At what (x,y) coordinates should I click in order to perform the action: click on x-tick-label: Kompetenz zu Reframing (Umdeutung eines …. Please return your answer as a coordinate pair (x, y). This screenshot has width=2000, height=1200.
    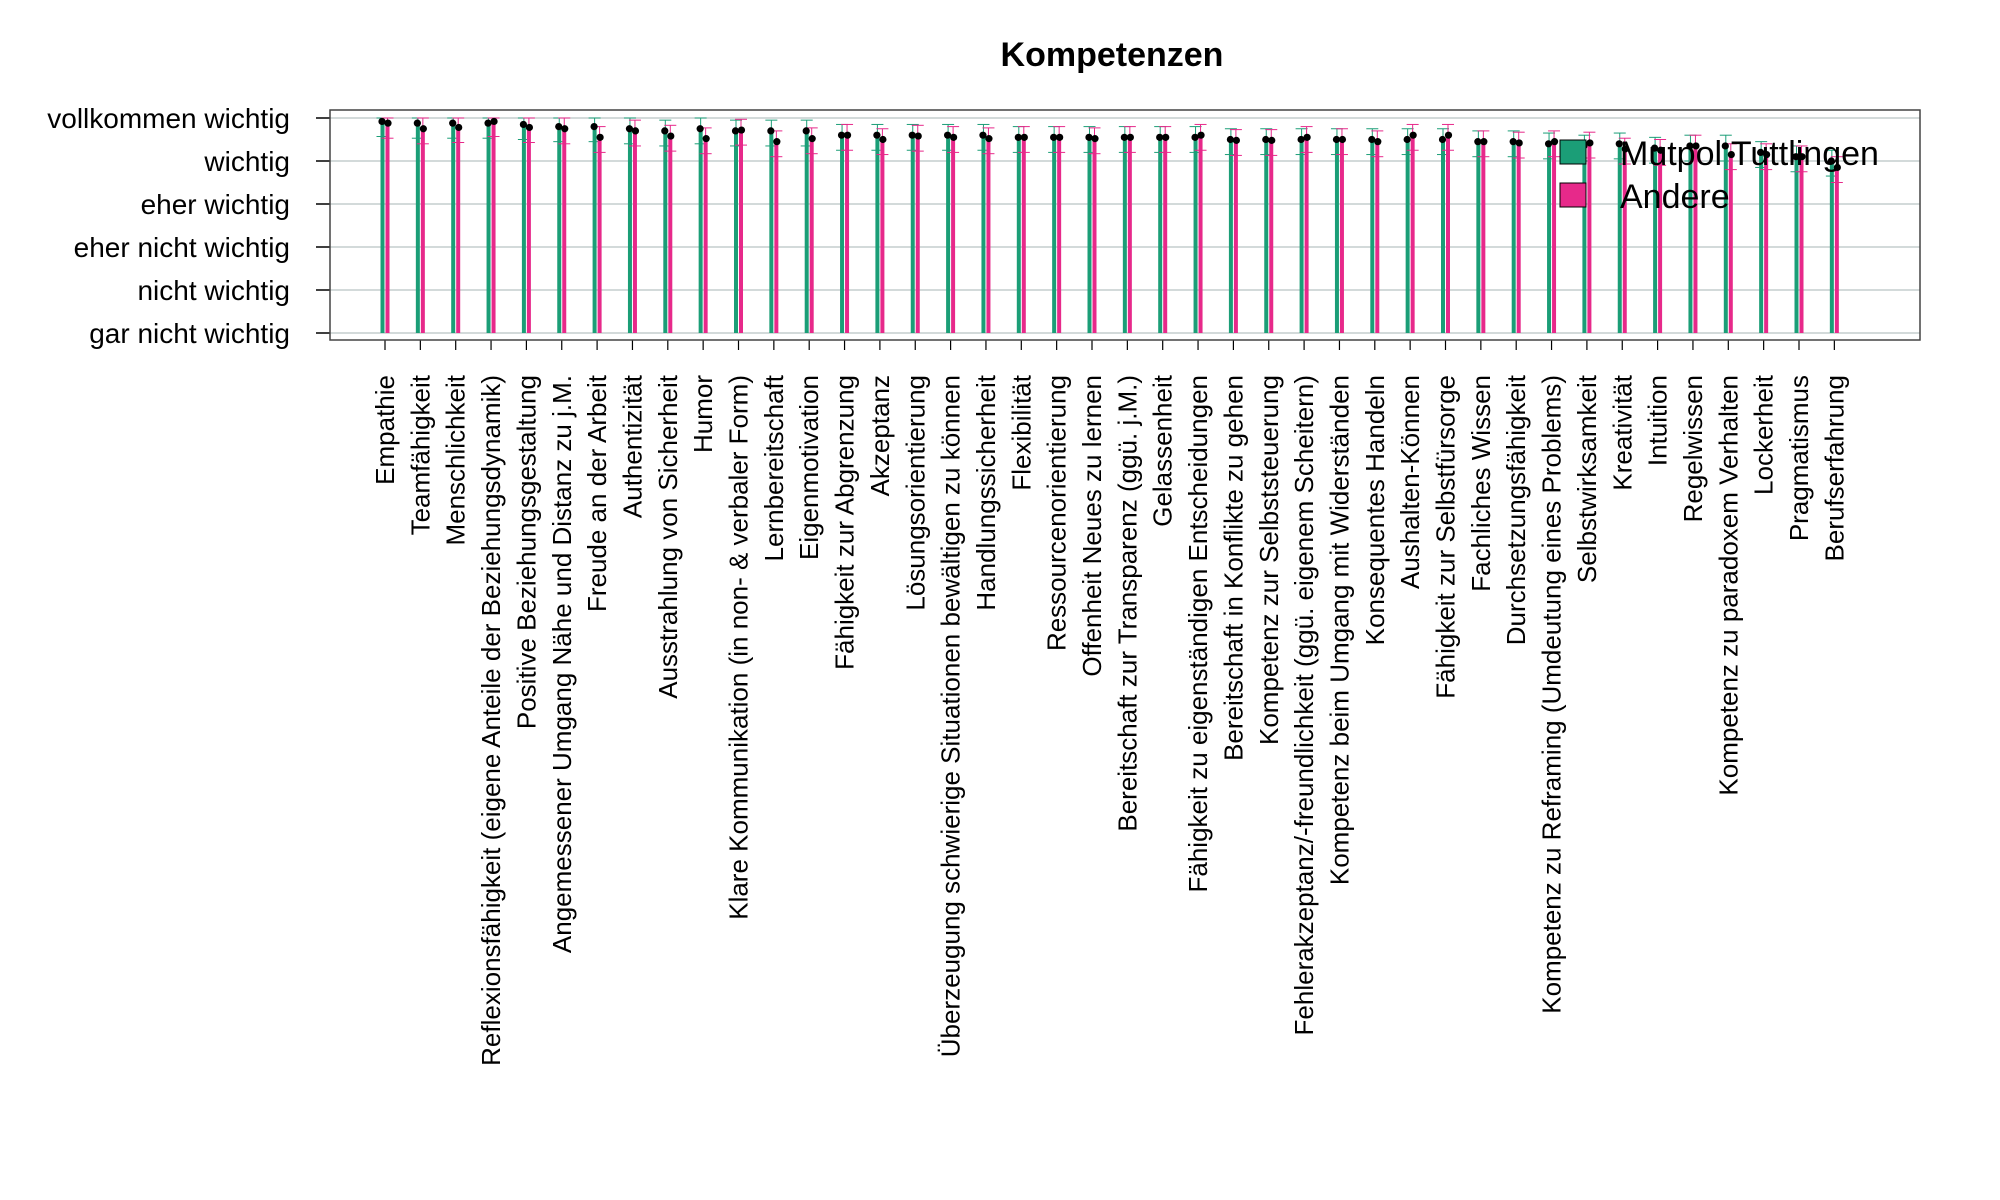
    Looking at the image, I should click on (1552, 694).